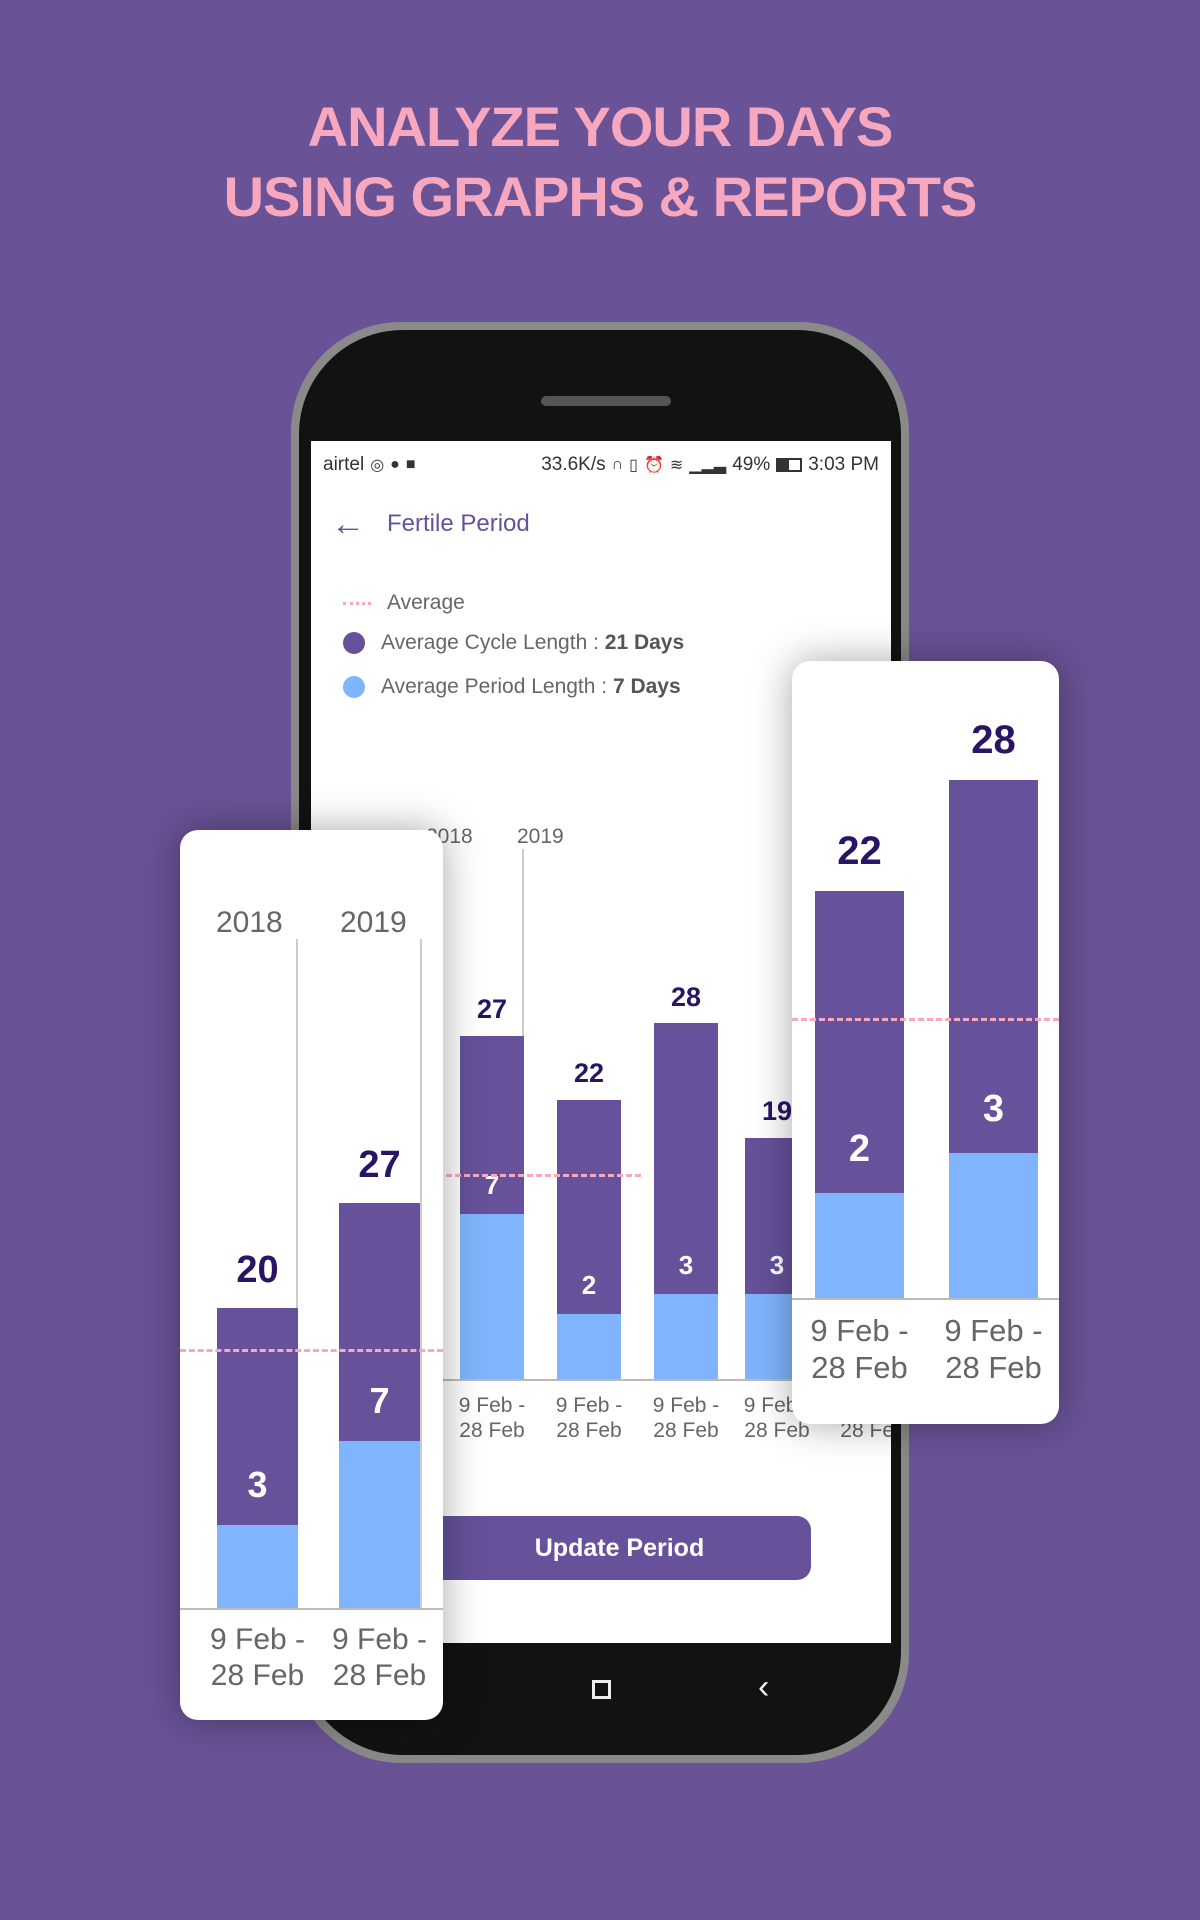 This screenshot has height=1920, width=1200. I want to click on headline-line-2: USING GRAPHS & REPORTS, so click(600, 196).